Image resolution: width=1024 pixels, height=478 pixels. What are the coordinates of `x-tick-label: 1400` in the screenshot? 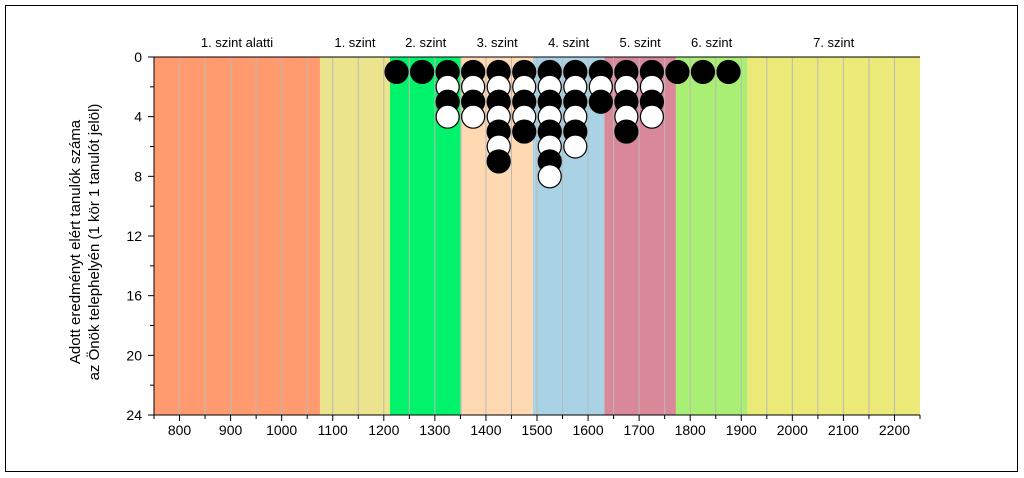 It's located at (485, 430).